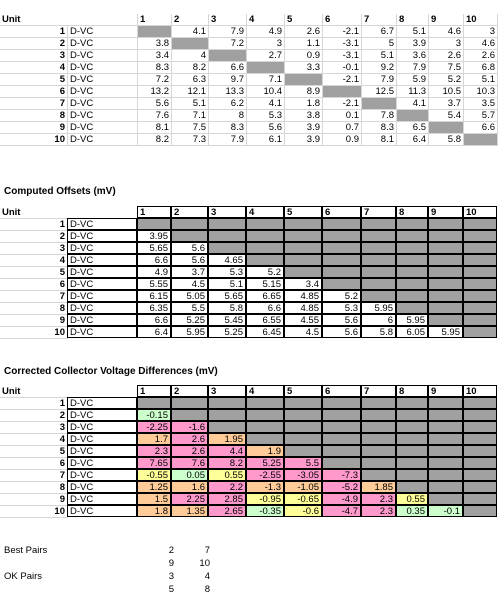  I want to click on table3-value-cell: -7.3, so click(341, 475).